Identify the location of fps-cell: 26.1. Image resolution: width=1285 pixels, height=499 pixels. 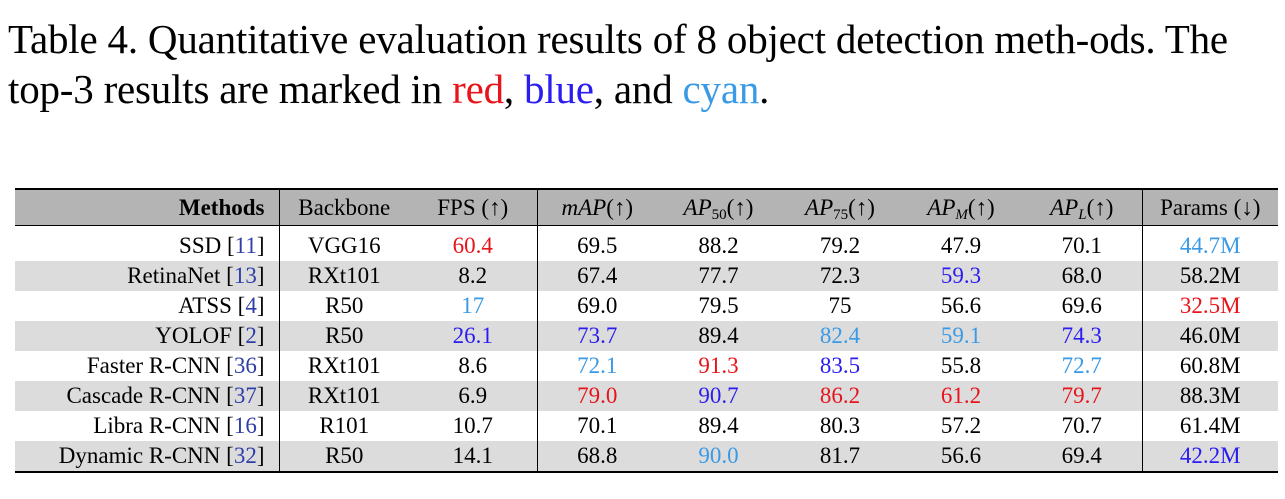
(473, 336).